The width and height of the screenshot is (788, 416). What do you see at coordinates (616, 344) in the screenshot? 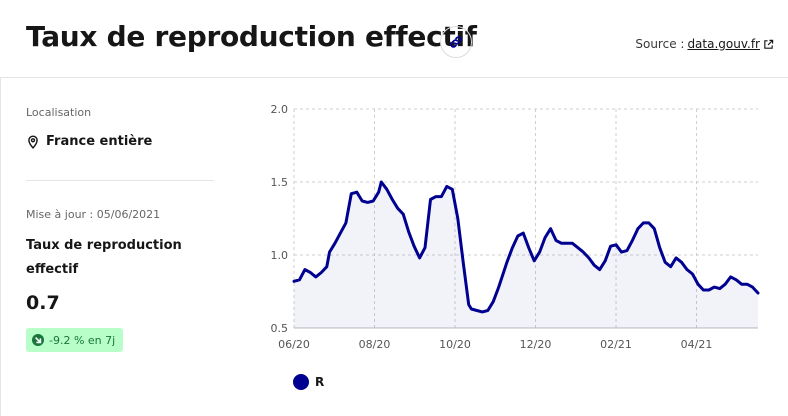
I see `x-tick-label: 02/21` at bounding box center [616, 344].